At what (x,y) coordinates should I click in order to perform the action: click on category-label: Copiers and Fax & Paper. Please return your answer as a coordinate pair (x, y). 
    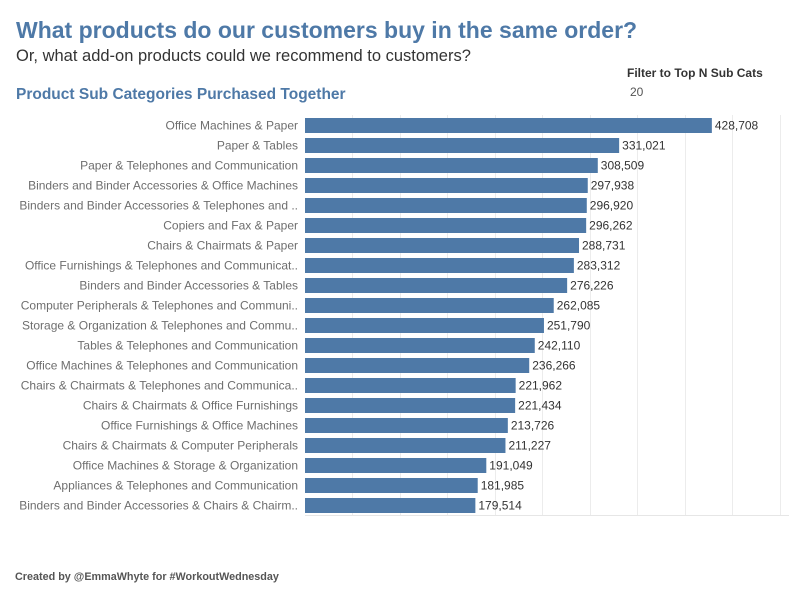
    Looking at the image, I should click on (230, 226).